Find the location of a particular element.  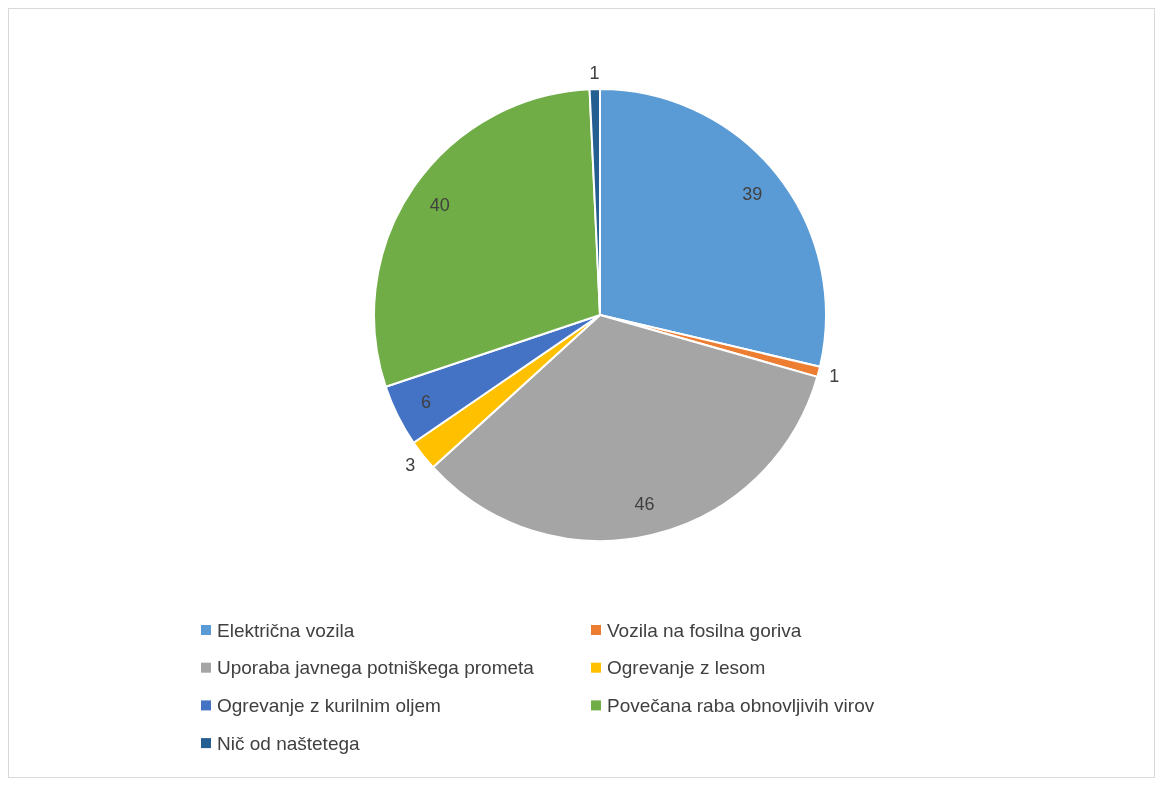

data-label: 3 is located at coordinates (410, 465).